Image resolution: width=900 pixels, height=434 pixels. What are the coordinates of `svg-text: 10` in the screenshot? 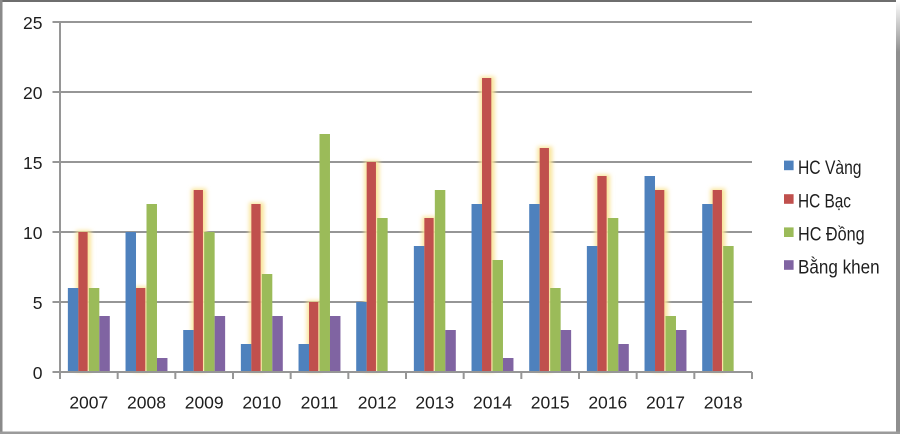 It's located at (33, 233).